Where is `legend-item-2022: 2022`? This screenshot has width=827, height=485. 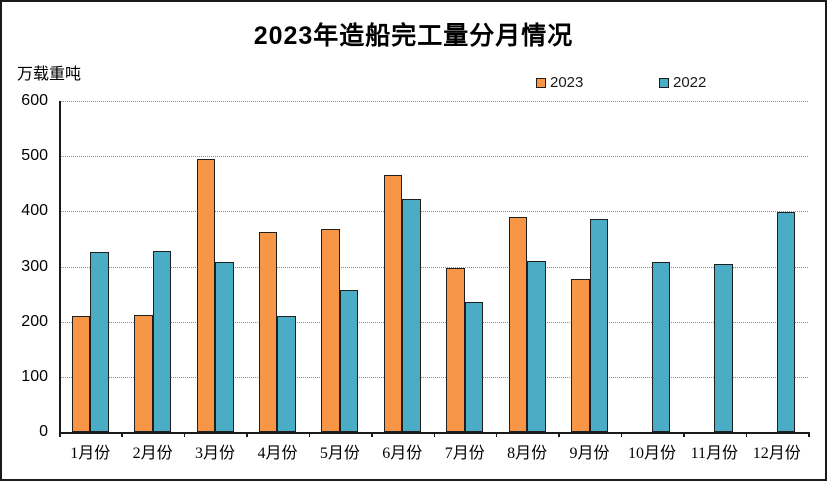 legend-item-2022: 2022 is located at coordinates (682, 82).